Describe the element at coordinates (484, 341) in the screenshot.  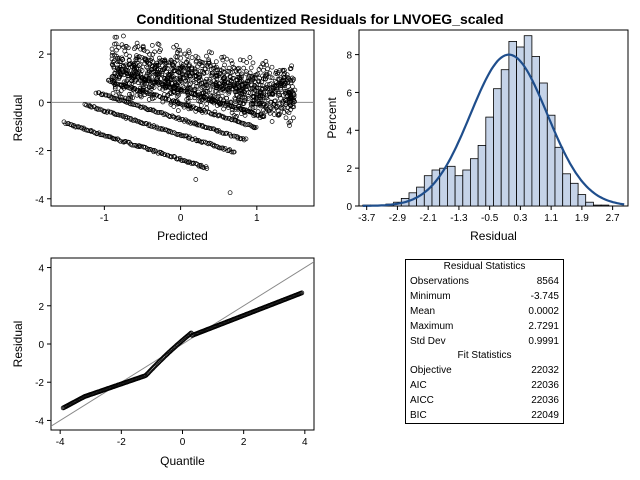
I see `stats-row: Std Dev 0.9991` at that location.